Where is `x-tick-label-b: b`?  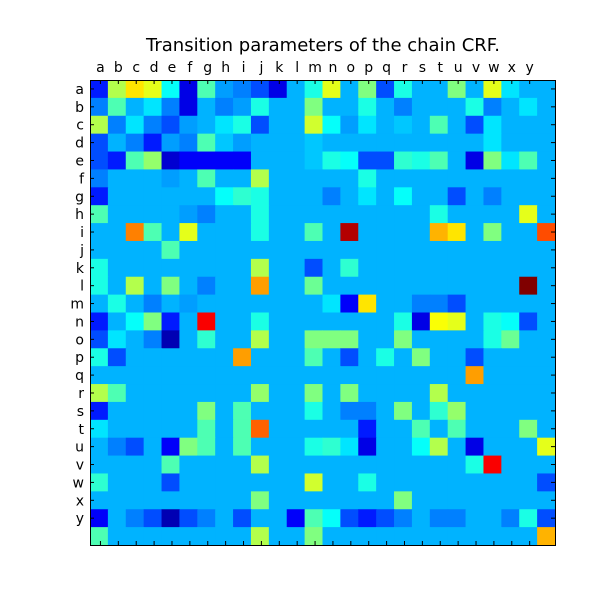 x-tick-label-b: b is located at coordinates (118, 68).